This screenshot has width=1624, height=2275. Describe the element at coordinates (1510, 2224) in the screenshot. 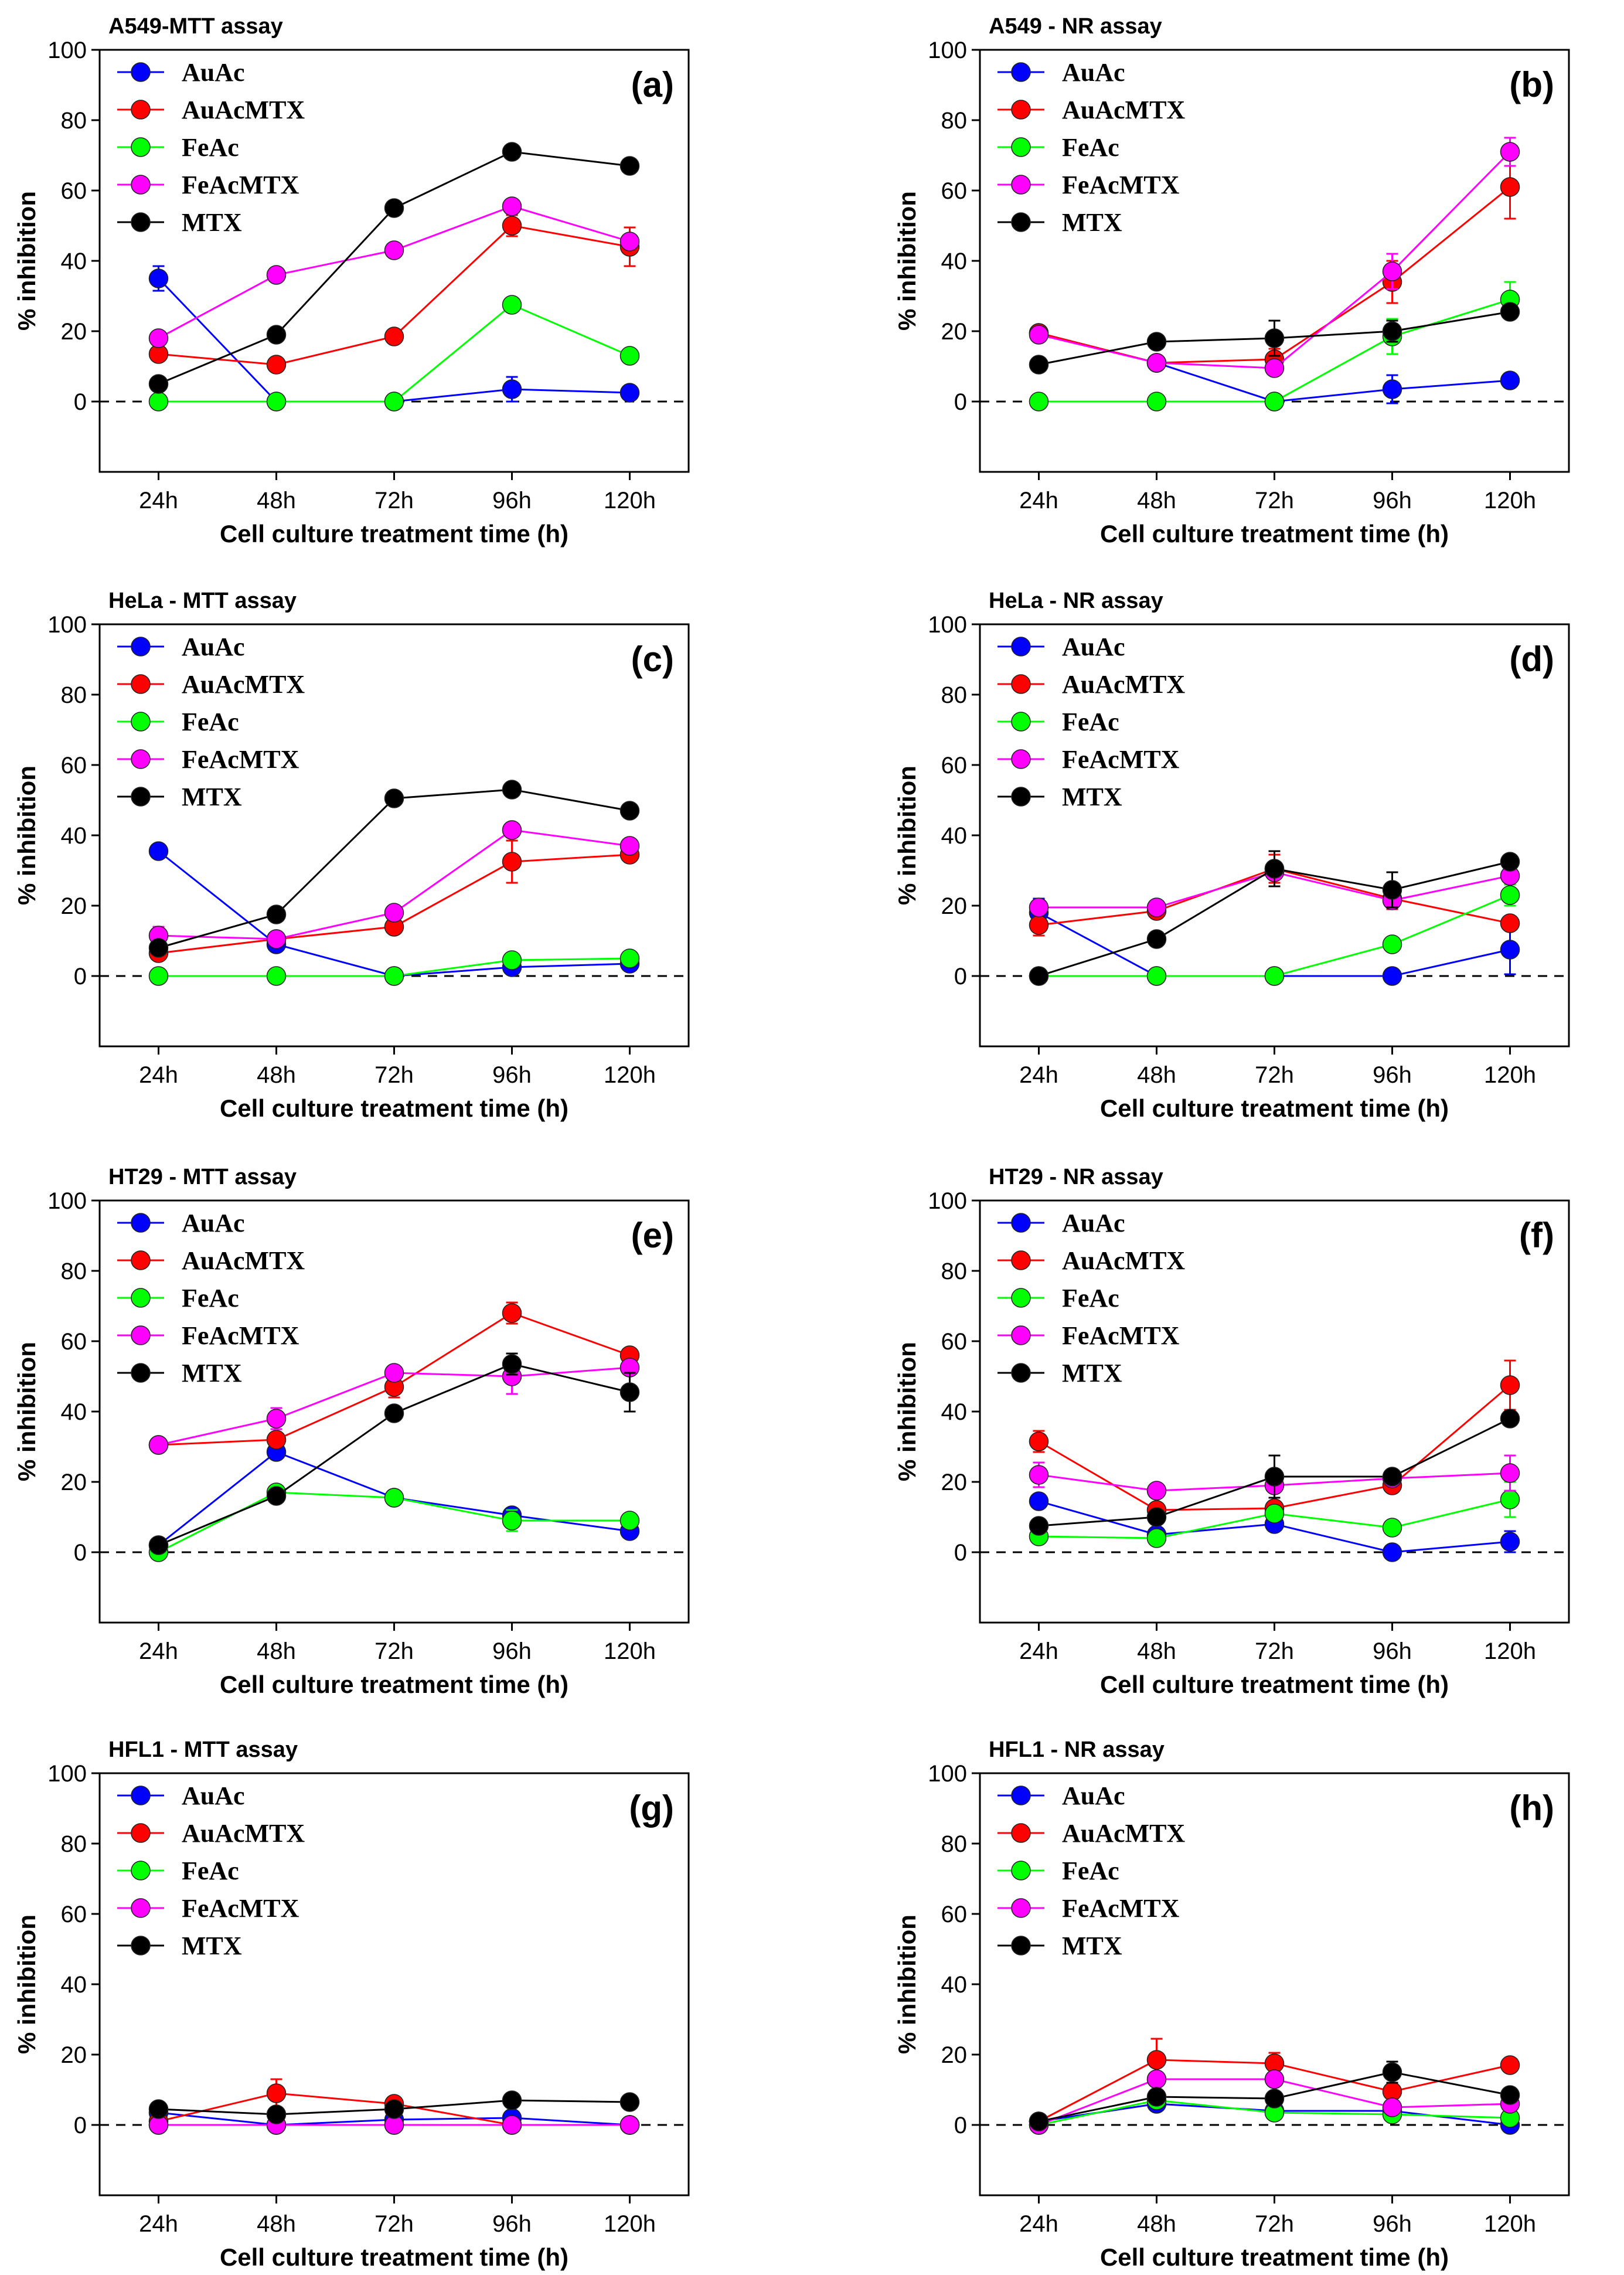

I see `x-tick-label: 120h` at that location.